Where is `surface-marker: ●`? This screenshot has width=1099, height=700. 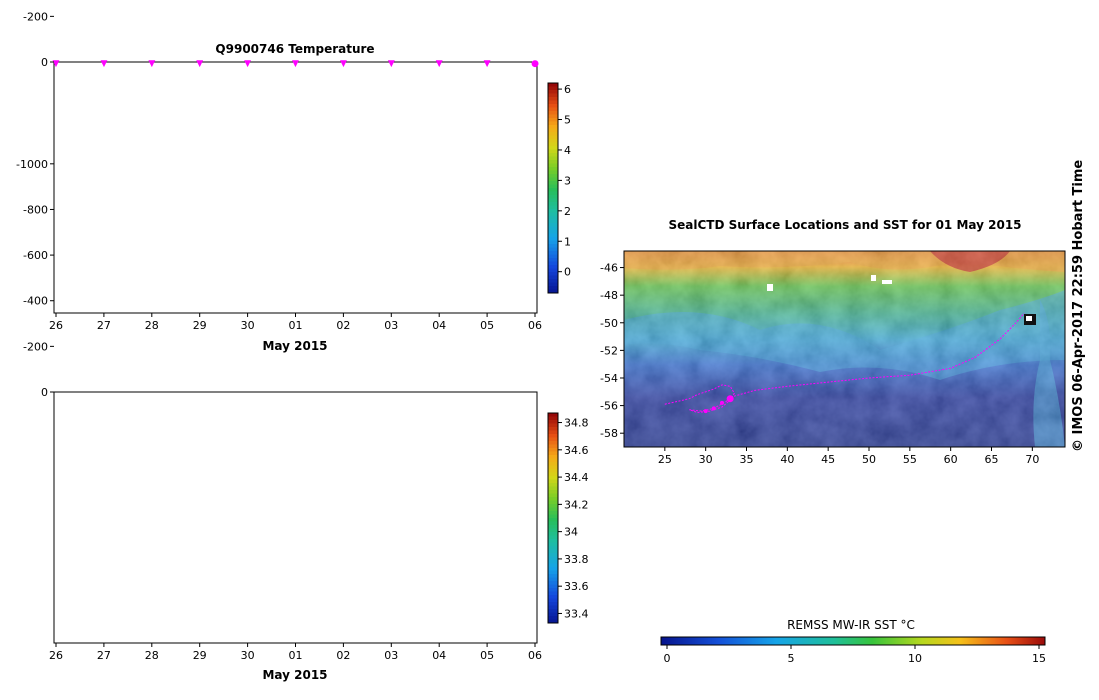
surface-marker: ● is located at coordinates (535, 64).